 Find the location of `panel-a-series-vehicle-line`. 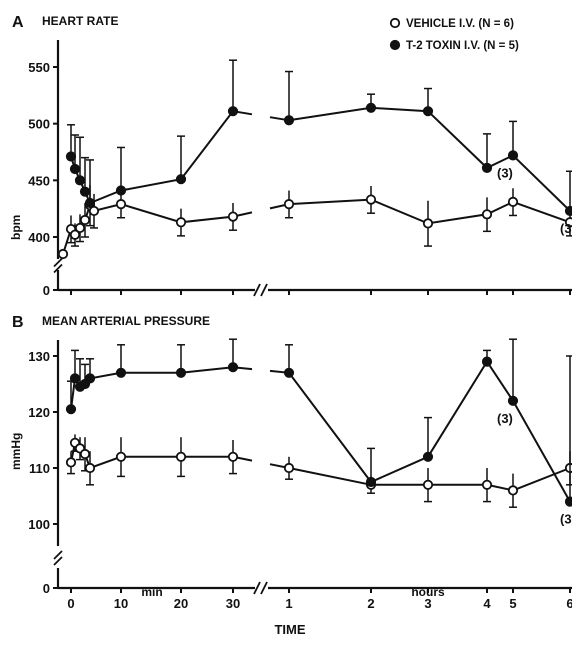

panel-a-series-vehicle-line is located at coordinates (316, 226).